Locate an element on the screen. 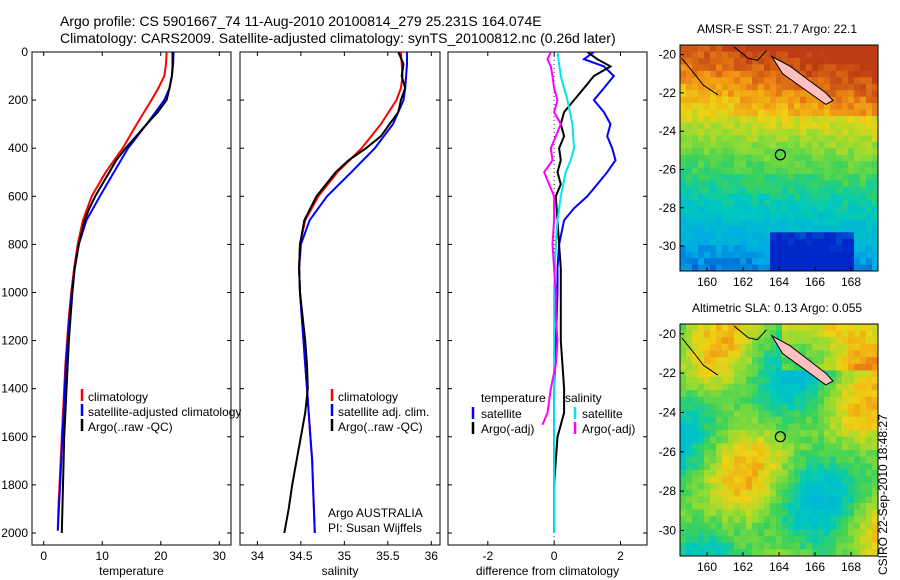  x-tick-label: 162 is located at coordinates (743, 282).